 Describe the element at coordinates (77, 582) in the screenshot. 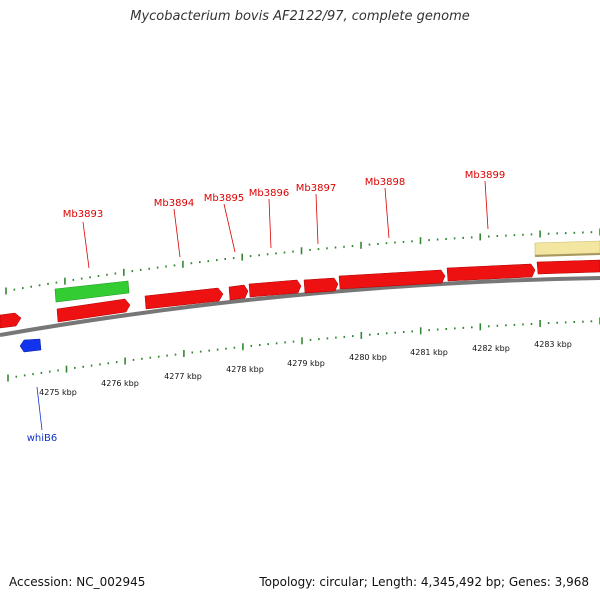

I see `accession-label: Accession: NC_002945` at that location.